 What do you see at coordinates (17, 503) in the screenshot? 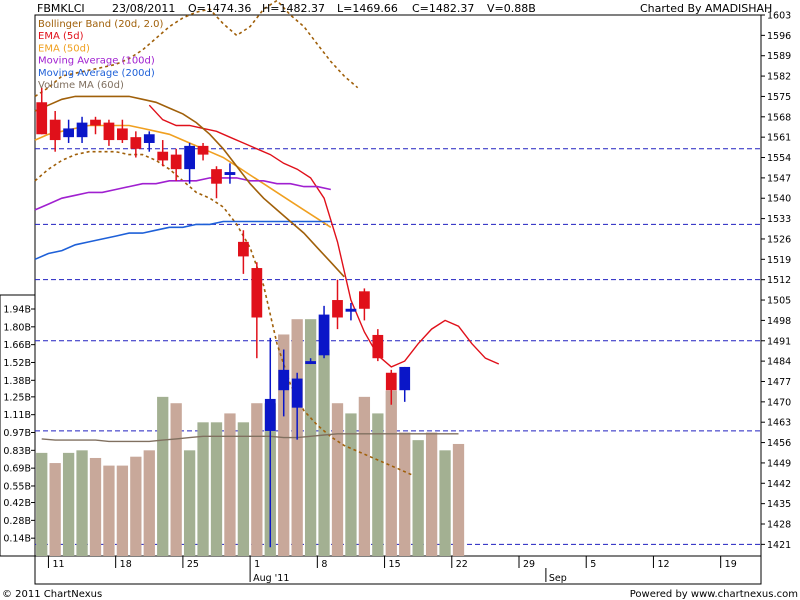
I see `volume-tick-label: 0.42B` at bounding box center [17, 503].